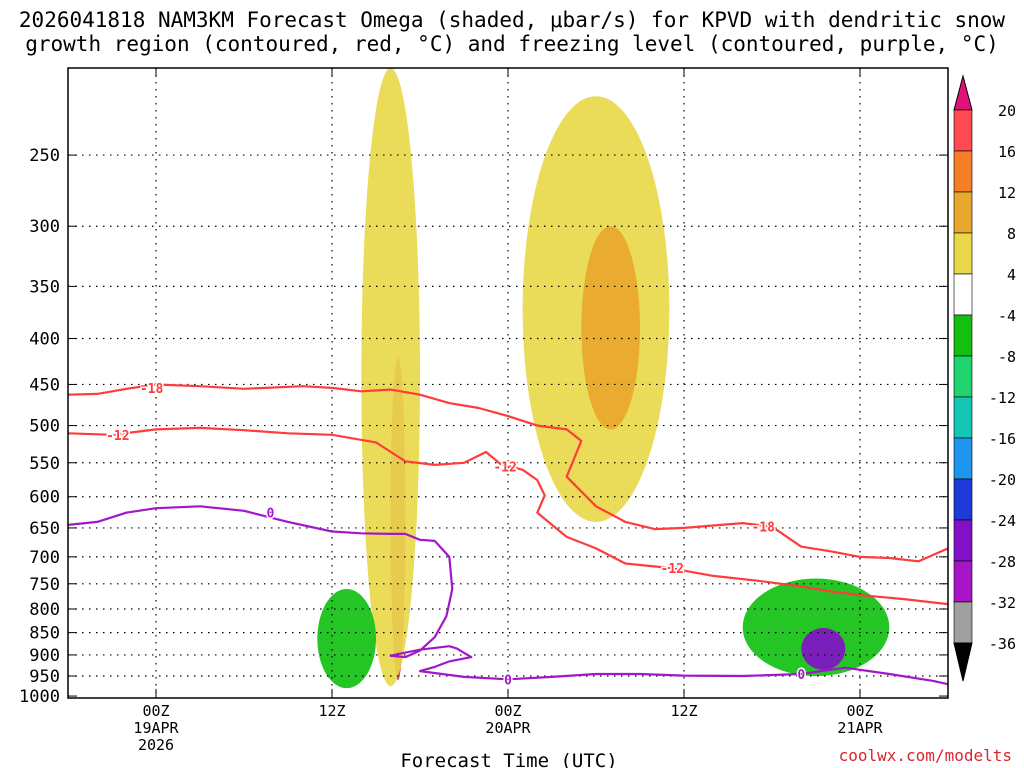 The height and width of the screenshot is (768, 1024). Describe the element at coordinates (44, 385) in the screenshot. I see `ytick-label-450: 450` at that location.